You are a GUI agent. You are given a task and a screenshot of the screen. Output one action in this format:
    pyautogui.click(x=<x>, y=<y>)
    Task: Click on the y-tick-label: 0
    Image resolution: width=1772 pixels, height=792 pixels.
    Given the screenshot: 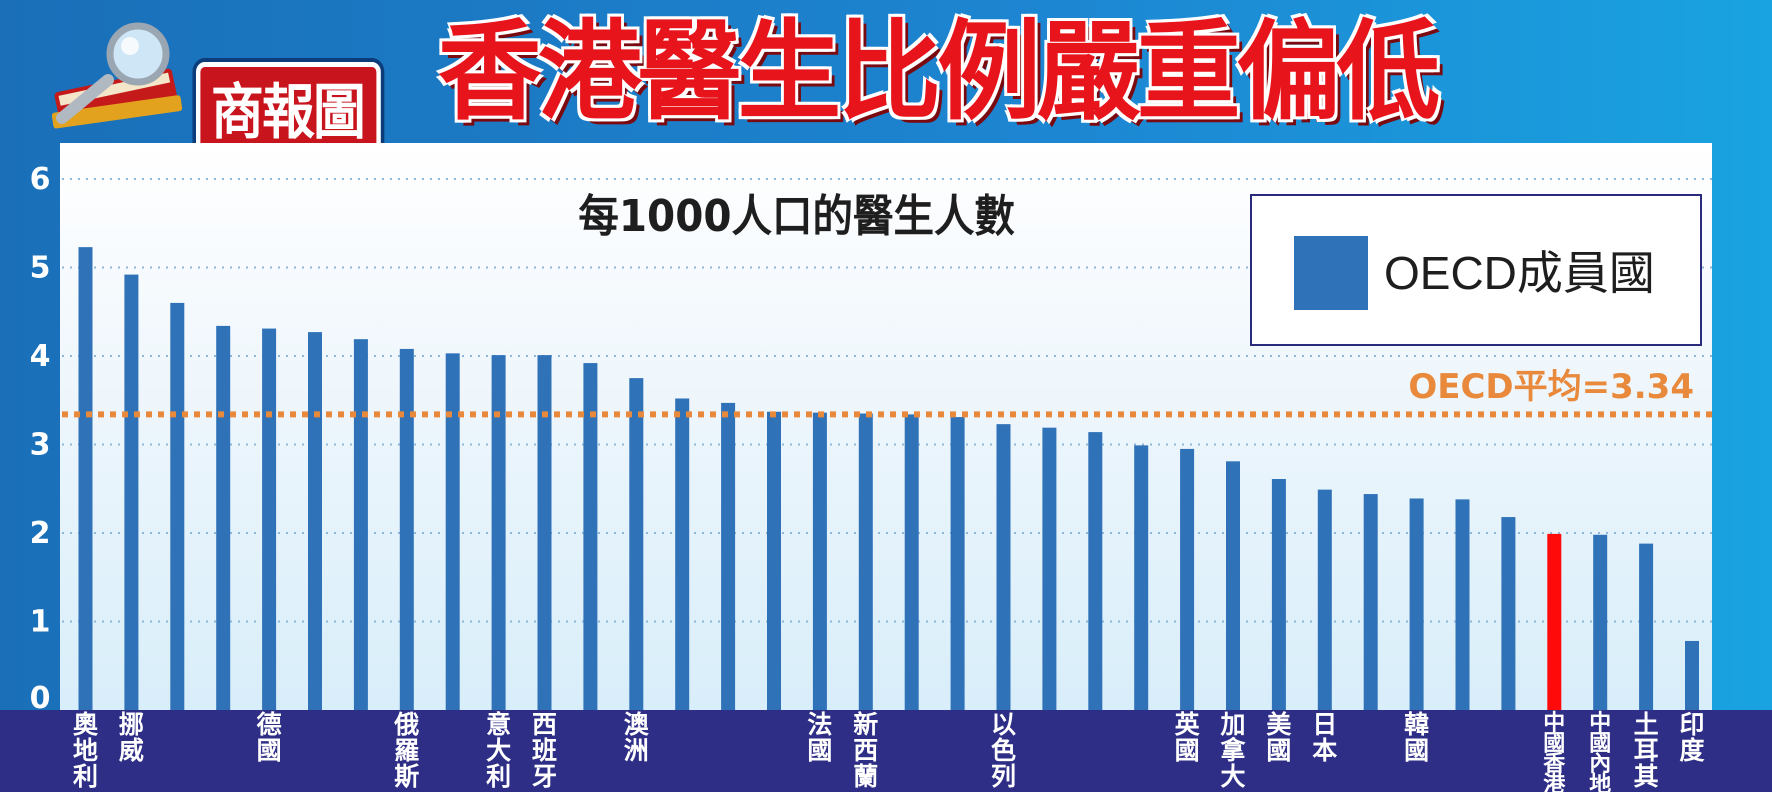 What is the action you would take?
    pyautogui.click(x=40, y=698)
    